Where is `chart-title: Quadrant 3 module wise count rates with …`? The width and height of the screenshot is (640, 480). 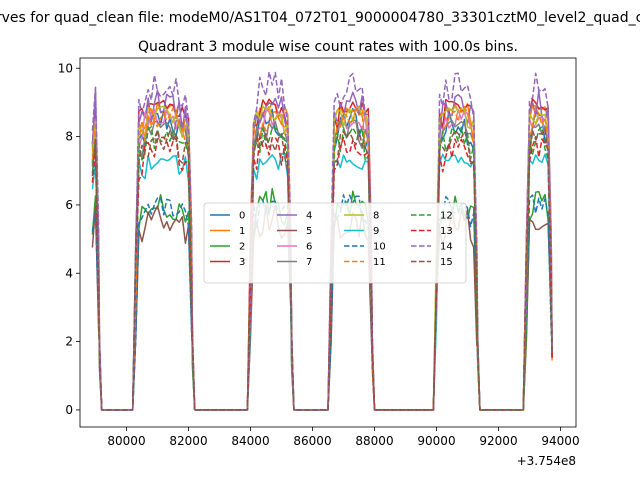 chart-title: Quadrant 3 module wise count rates with … is located at coordinates (328, 47).